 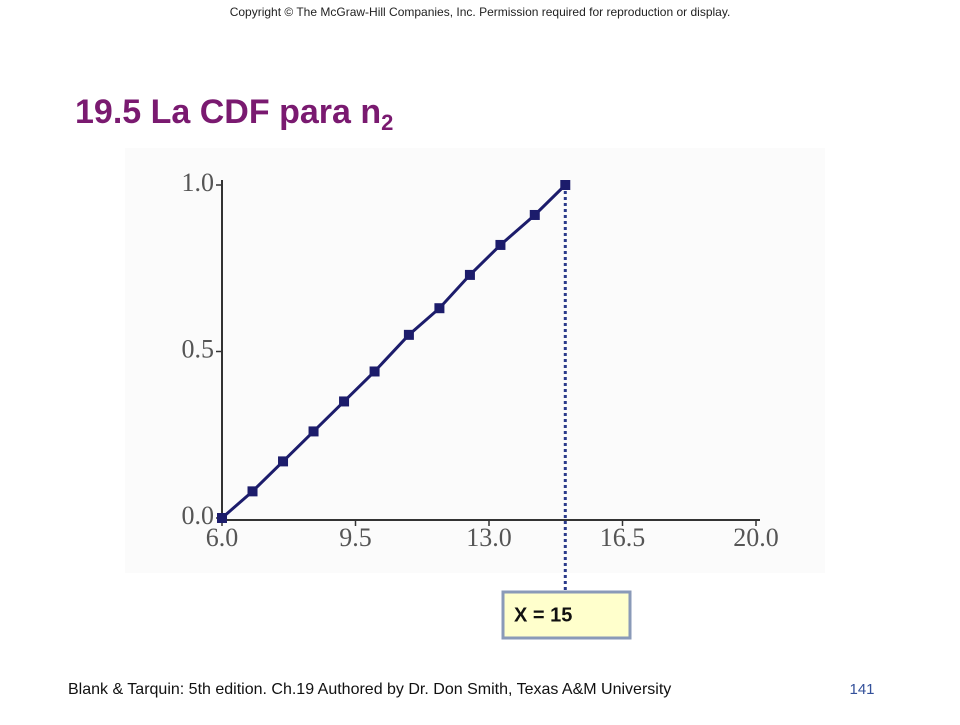 What do you see at coordinates (198, 182) in the screenshot?
I see `y-tick-label: 1.0` at bounding box center [198, 182].